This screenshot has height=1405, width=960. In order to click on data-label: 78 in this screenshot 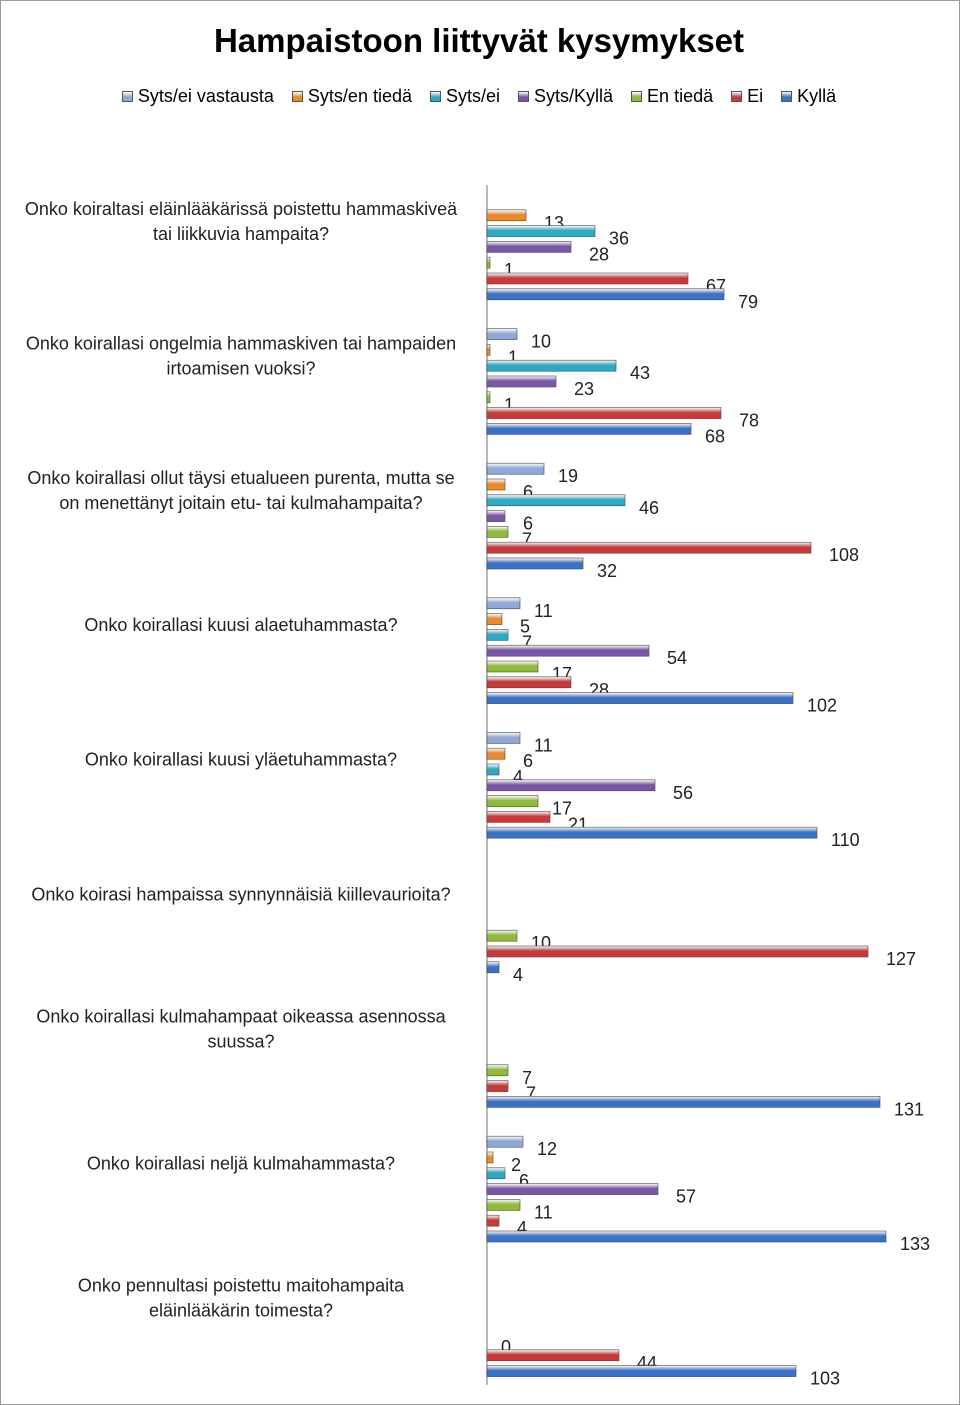, I will do `click(749, 421)`.